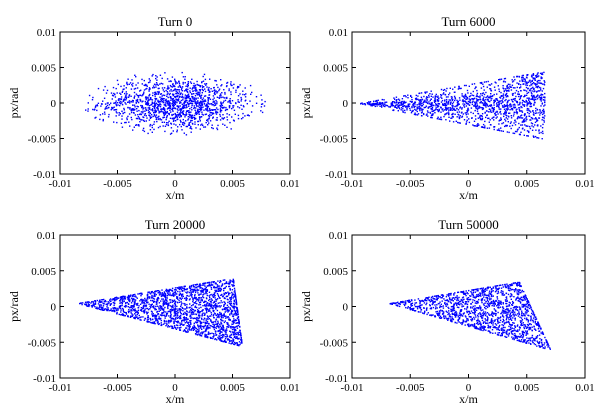 This screenshot has height=405, width=597. What do you see at coordinates (526, 184) in the screenshot?
I see `x-tick-label: 0.005` at bounding box center [526, 184].